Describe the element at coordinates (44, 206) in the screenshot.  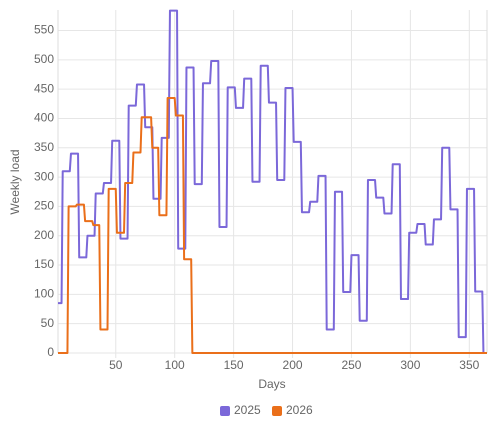
I see `y-tick-label: 250` at that location.